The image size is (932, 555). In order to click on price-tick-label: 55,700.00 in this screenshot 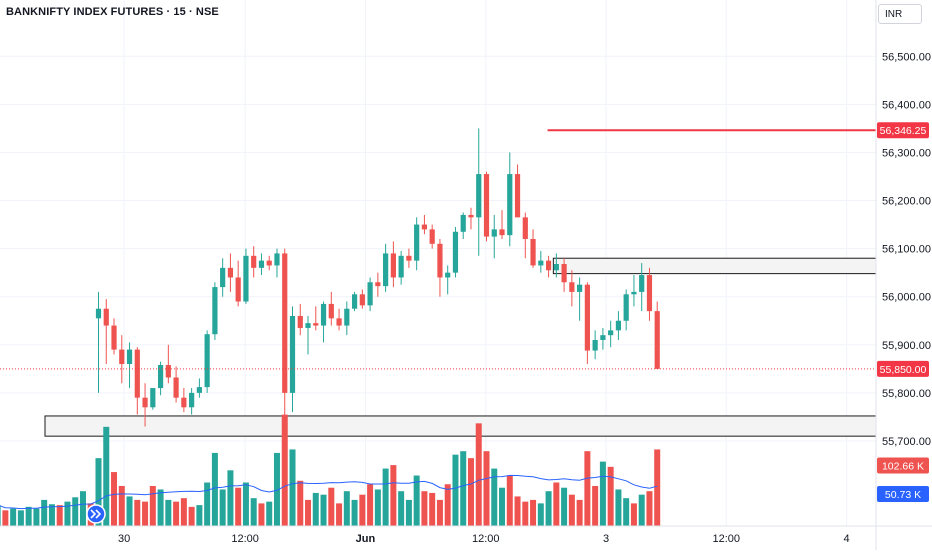, I will do `click(906, 442)`.